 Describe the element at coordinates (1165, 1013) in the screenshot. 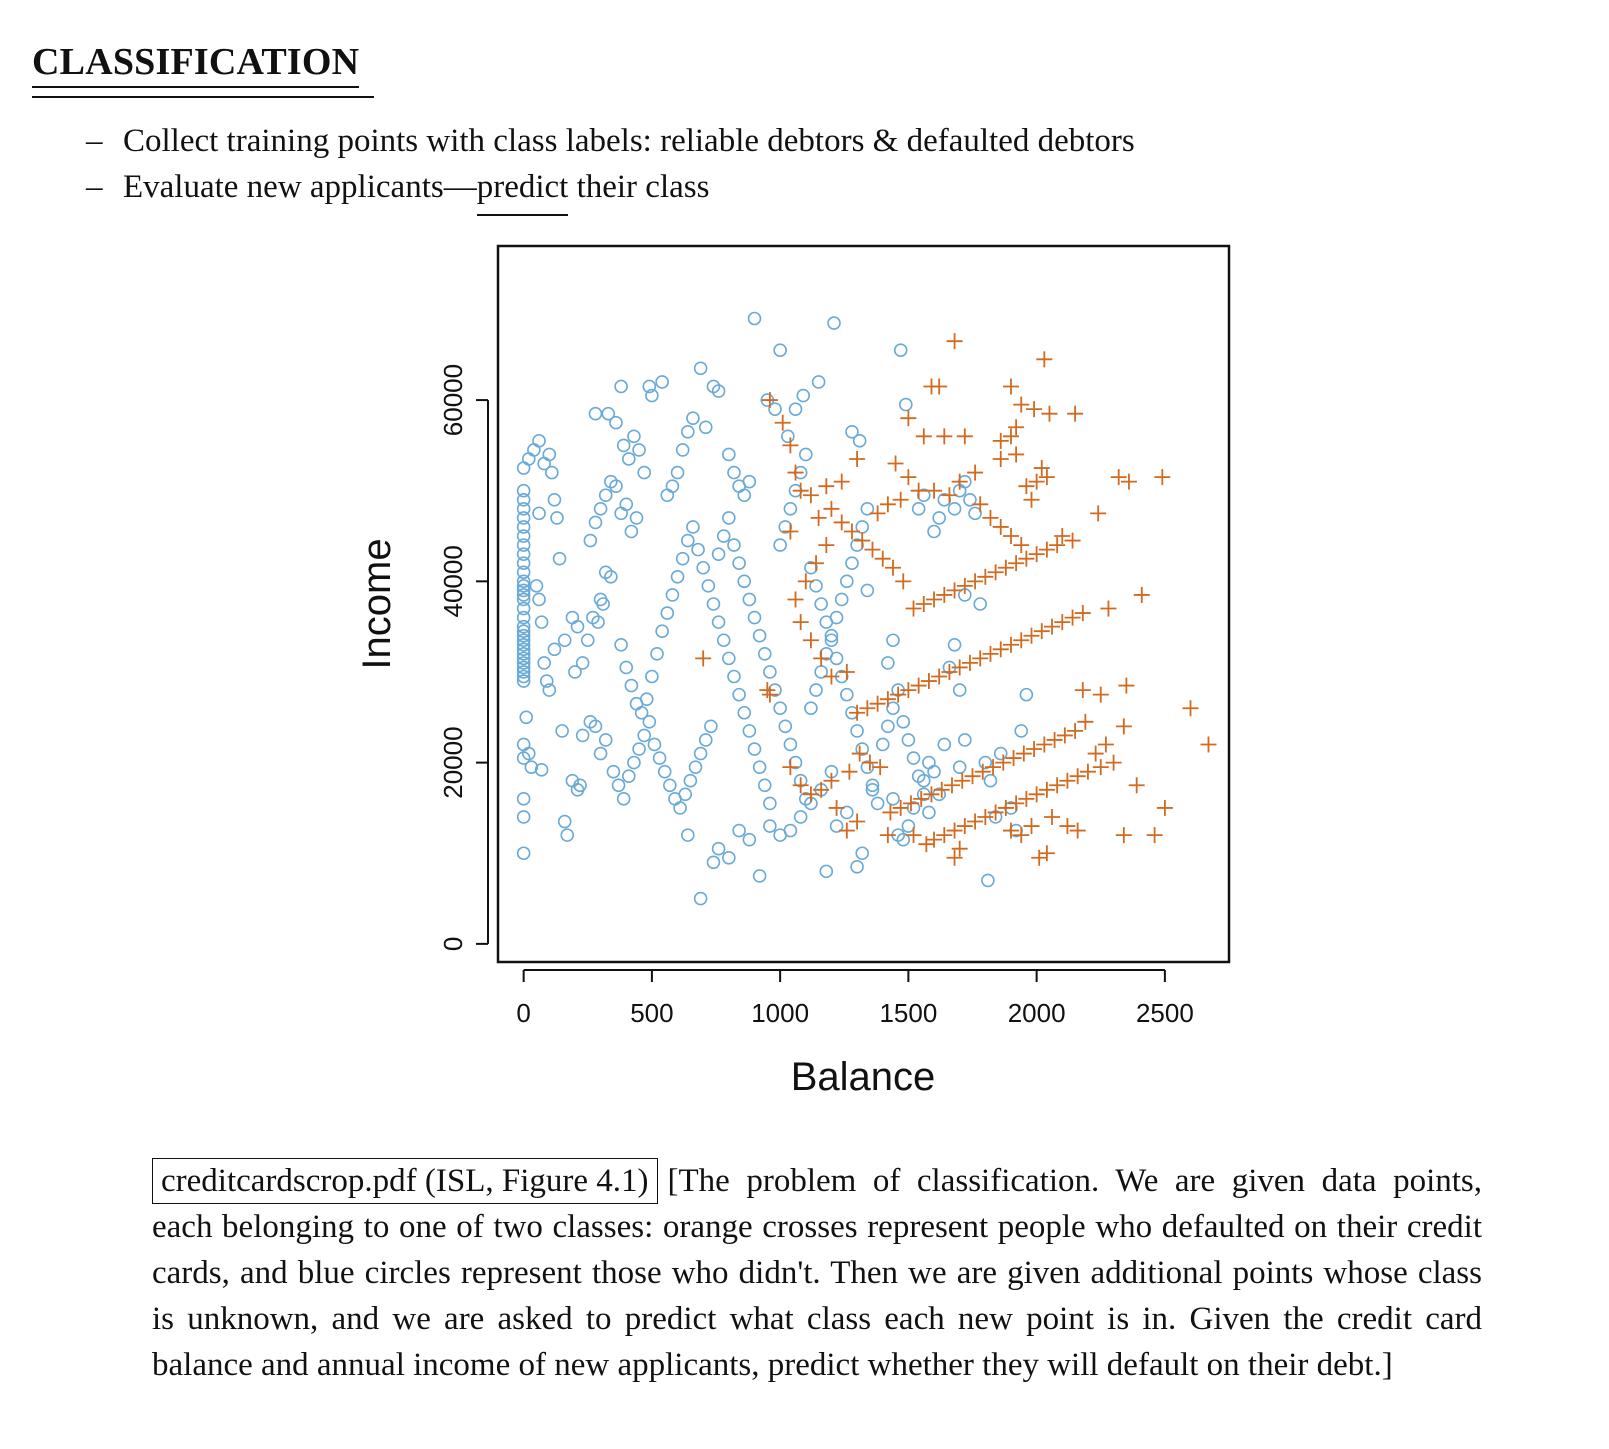

I see `x-tick-label: 2500` at that location.